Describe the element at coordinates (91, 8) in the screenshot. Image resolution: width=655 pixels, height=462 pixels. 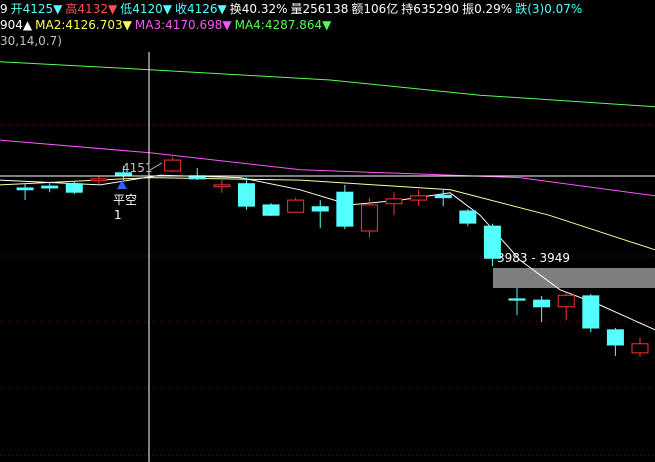
I see `header-item: 高4132▼` at that location.